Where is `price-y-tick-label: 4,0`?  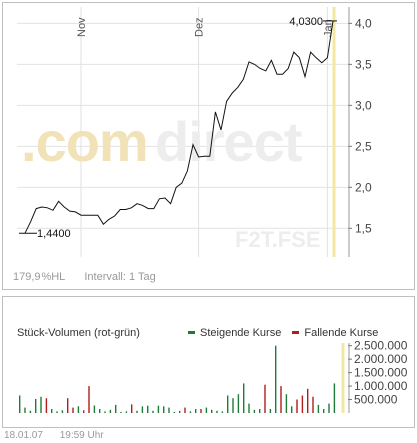 price-y-tick-label: 4,0 is located at coordinates (363, 23).